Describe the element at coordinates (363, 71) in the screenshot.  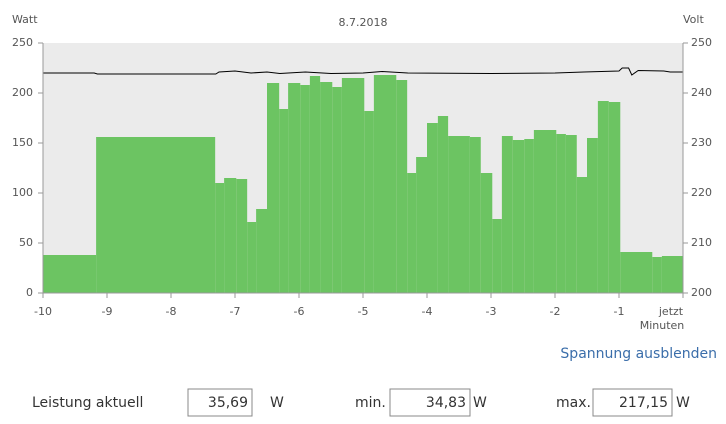
I see `voltage-line` at that location.